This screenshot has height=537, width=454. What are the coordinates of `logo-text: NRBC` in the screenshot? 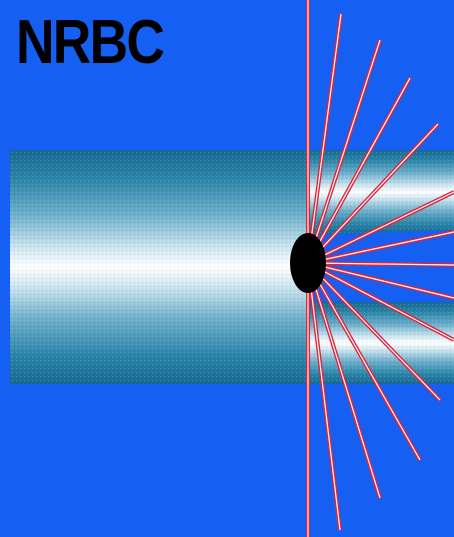 It's located at (90, 42).